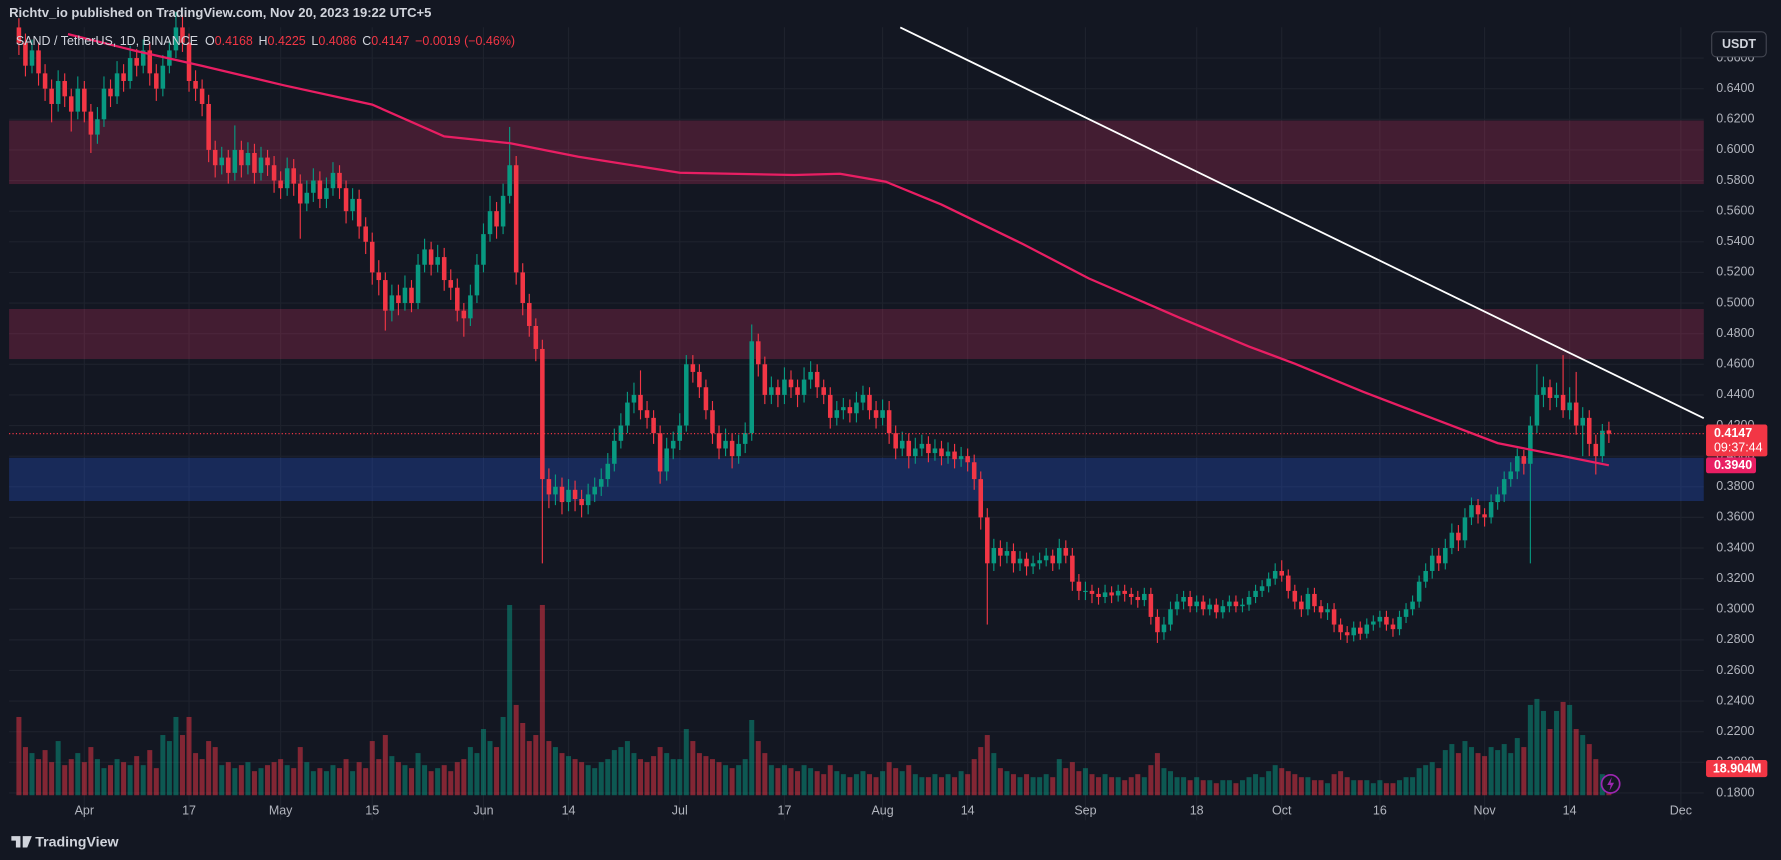 Image resolution: width=1781 pixels, height=860 pixels. I want to click on x-tick-label: 15, so click(372, 810).